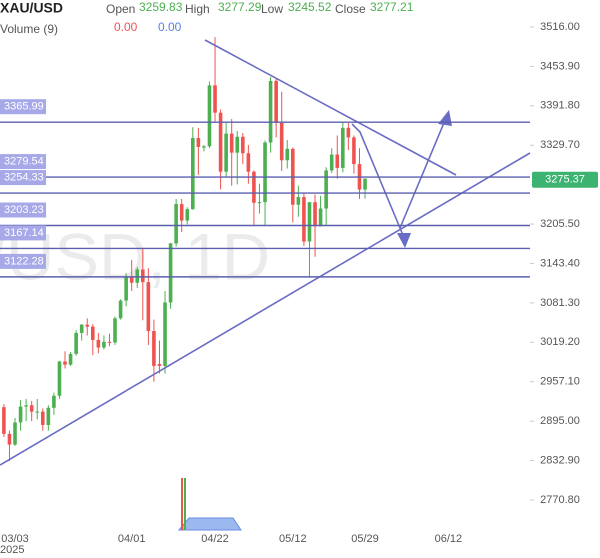  I want to click on x-tick-label: 06/12, so click(449, 539).